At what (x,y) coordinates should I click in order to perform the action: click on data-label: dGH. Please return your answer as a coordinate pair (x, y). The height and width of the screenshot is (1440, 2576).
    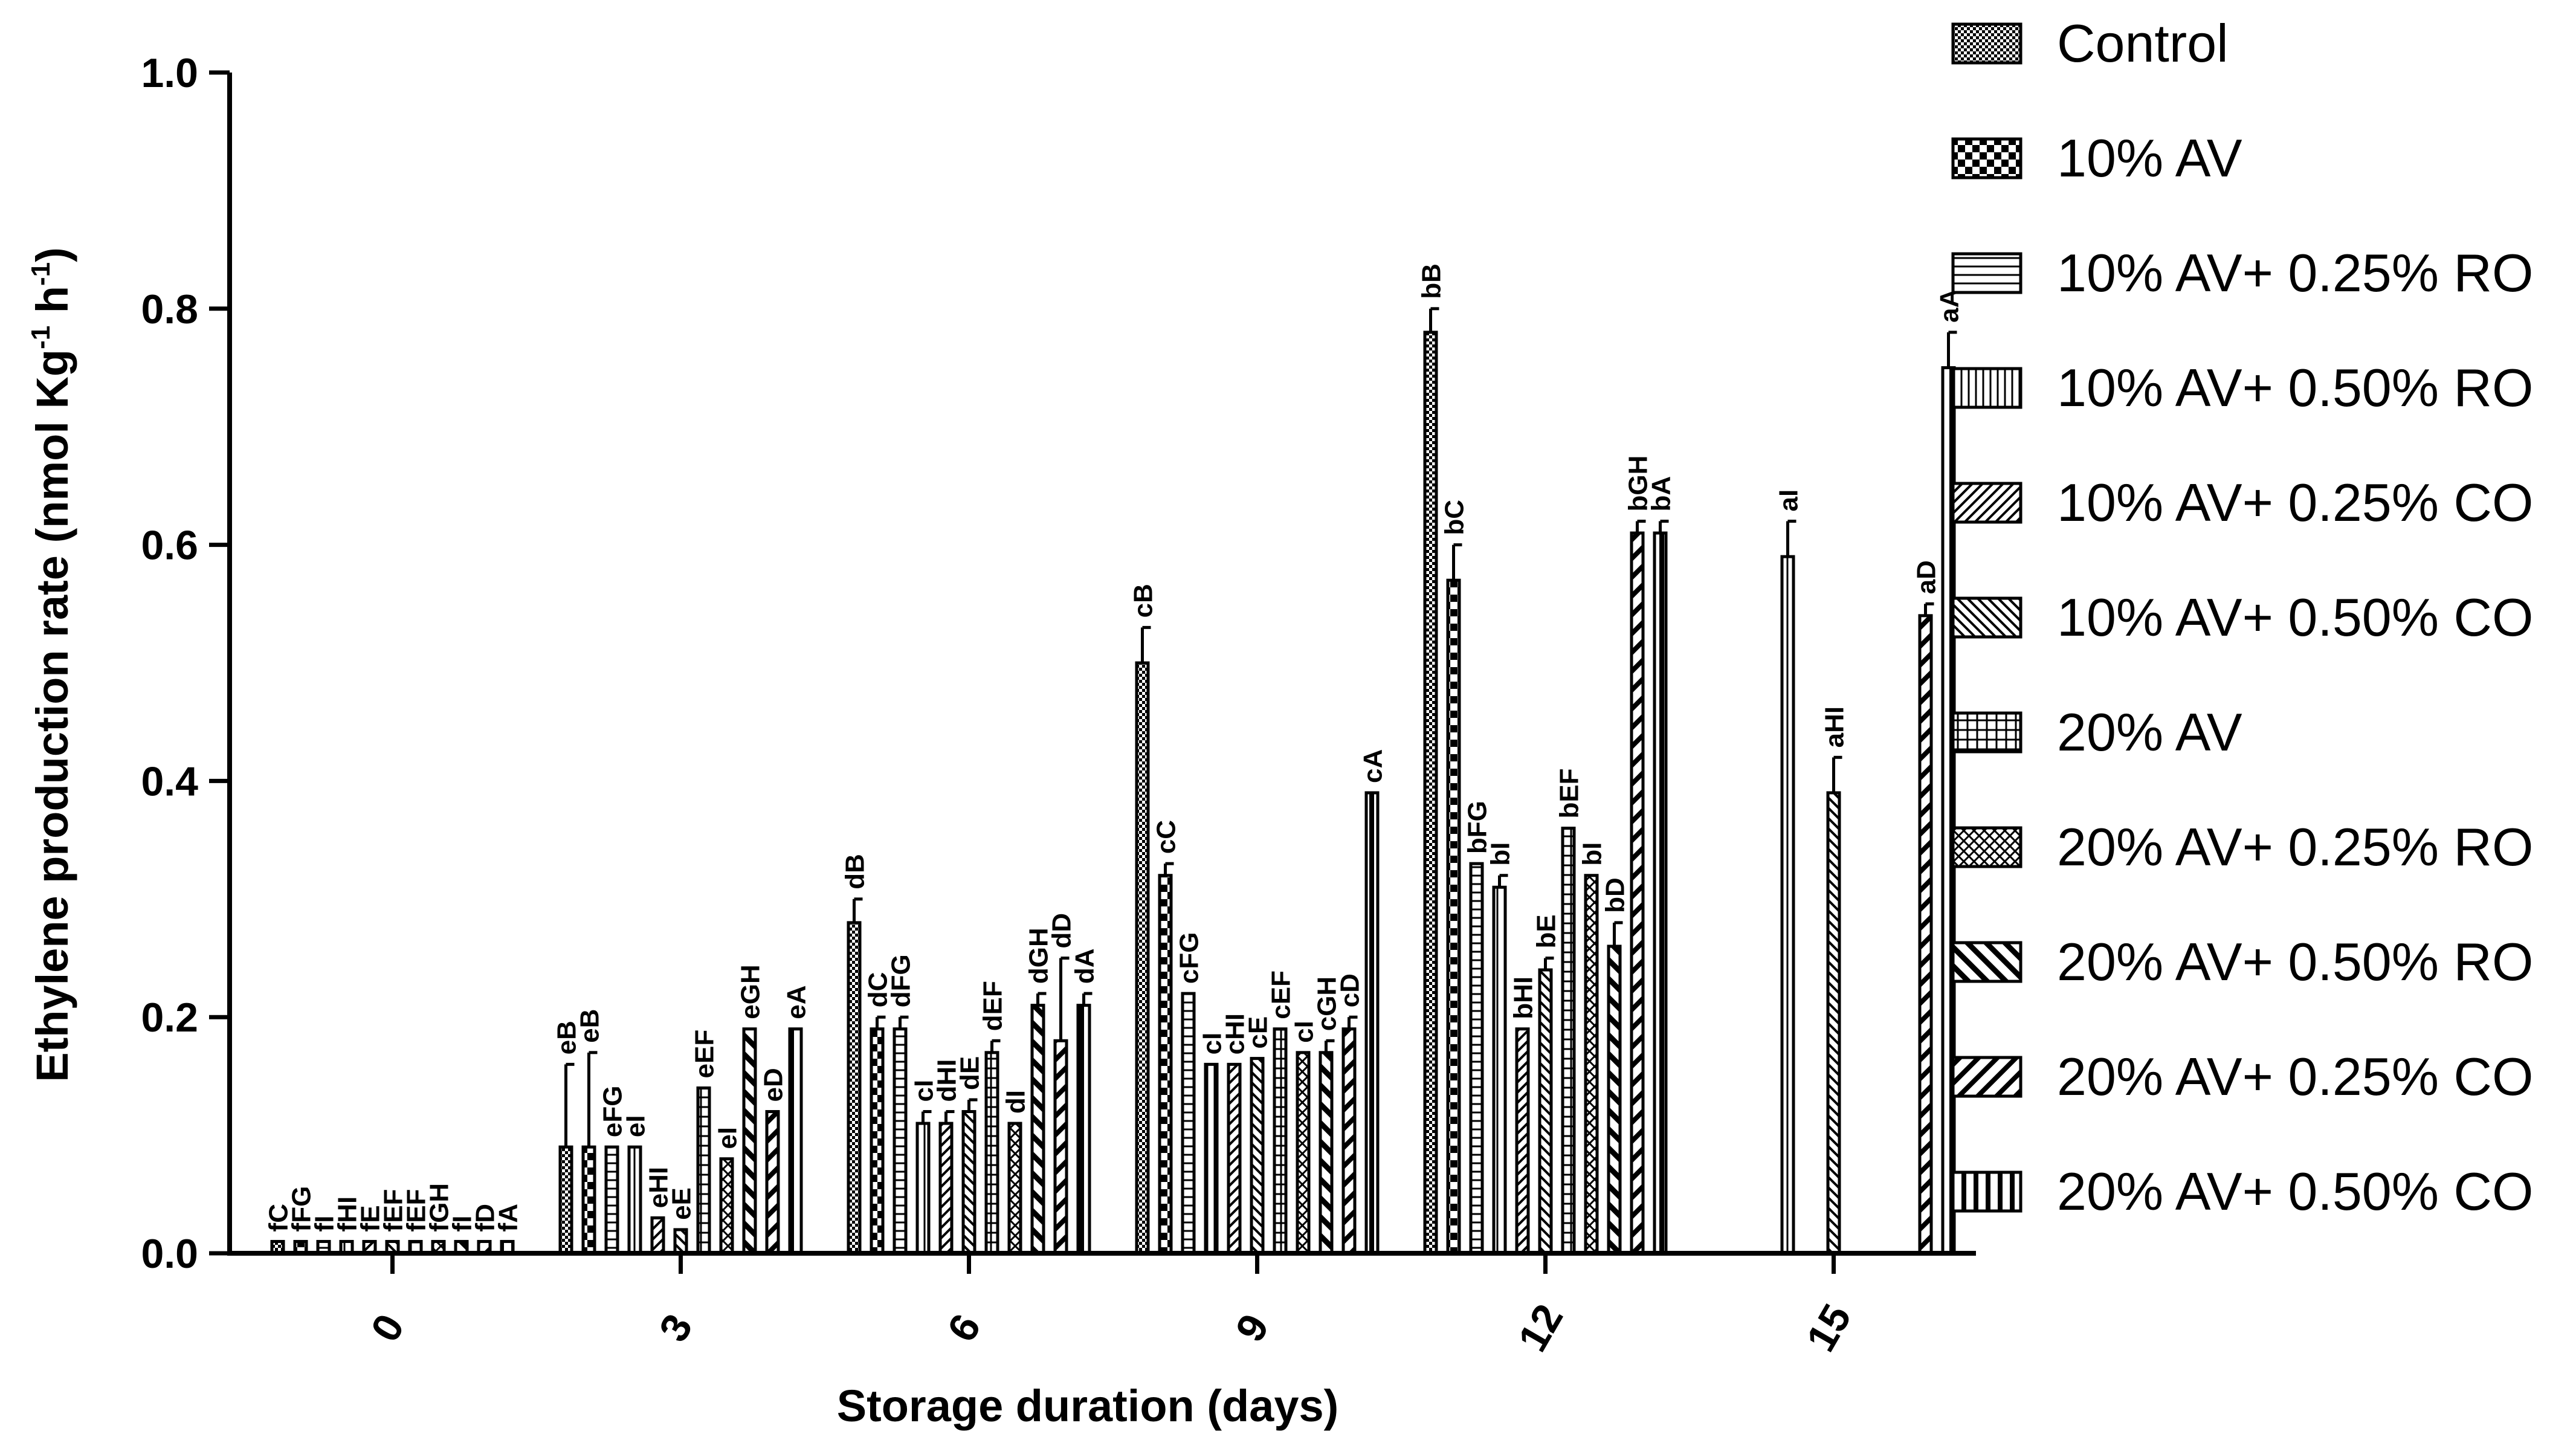
    Looking at the image, I should click on (1039, 956).